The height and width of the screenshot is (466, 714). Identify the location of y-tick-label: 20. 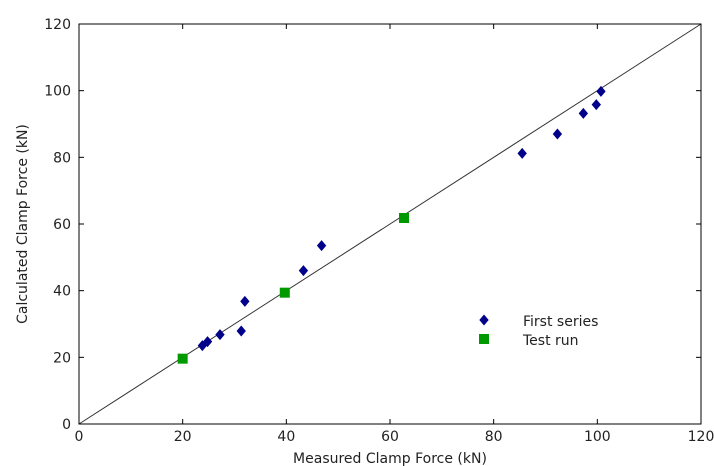
(62, 358).